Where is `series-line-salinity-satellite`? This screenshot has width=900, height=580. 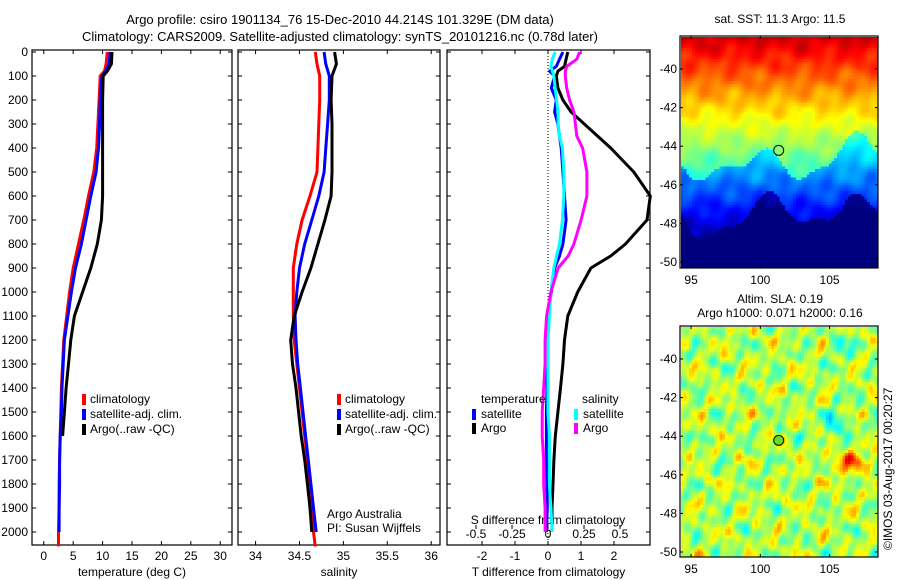 series-line-salinity-satellite is located at coordinates (556, 292).